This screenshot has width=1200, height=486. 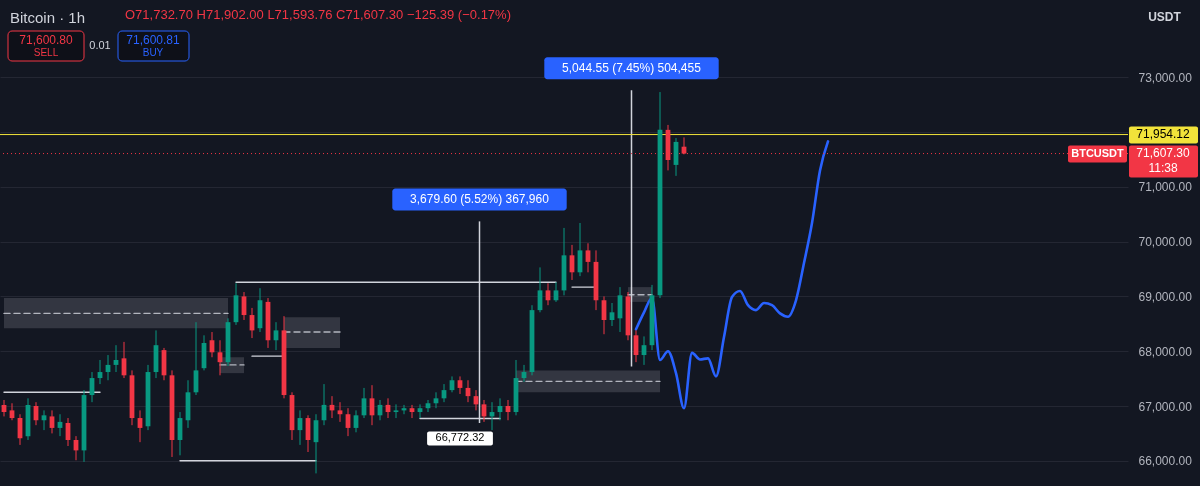 What do you see at coordinates (46, 52) in the screenshot?
I see `annotation: SELL` at bounding box center [46, 52].